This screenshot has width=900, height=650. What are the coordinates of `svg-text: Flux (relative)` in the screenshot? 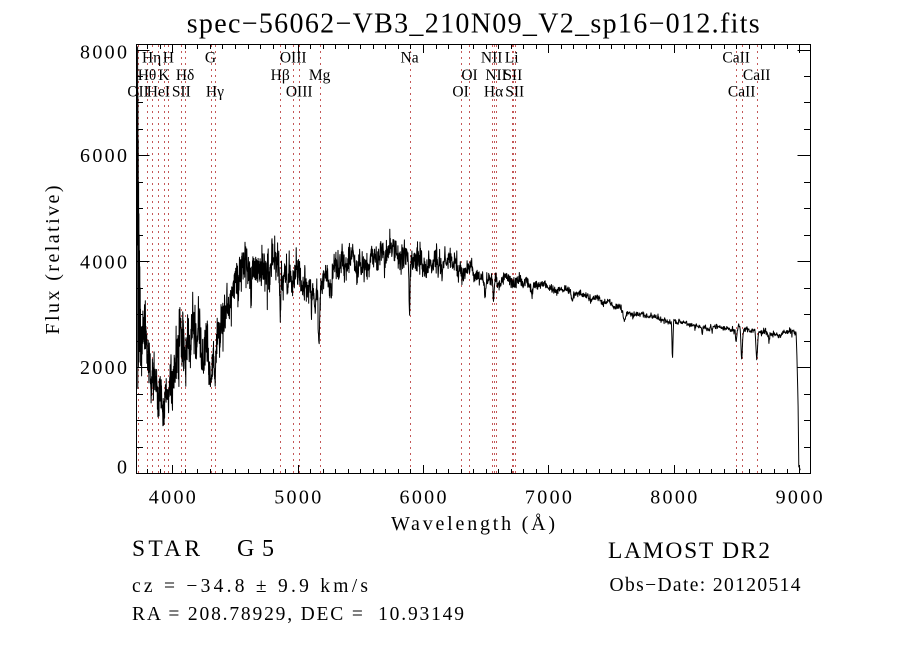 It's located at (53, 260).